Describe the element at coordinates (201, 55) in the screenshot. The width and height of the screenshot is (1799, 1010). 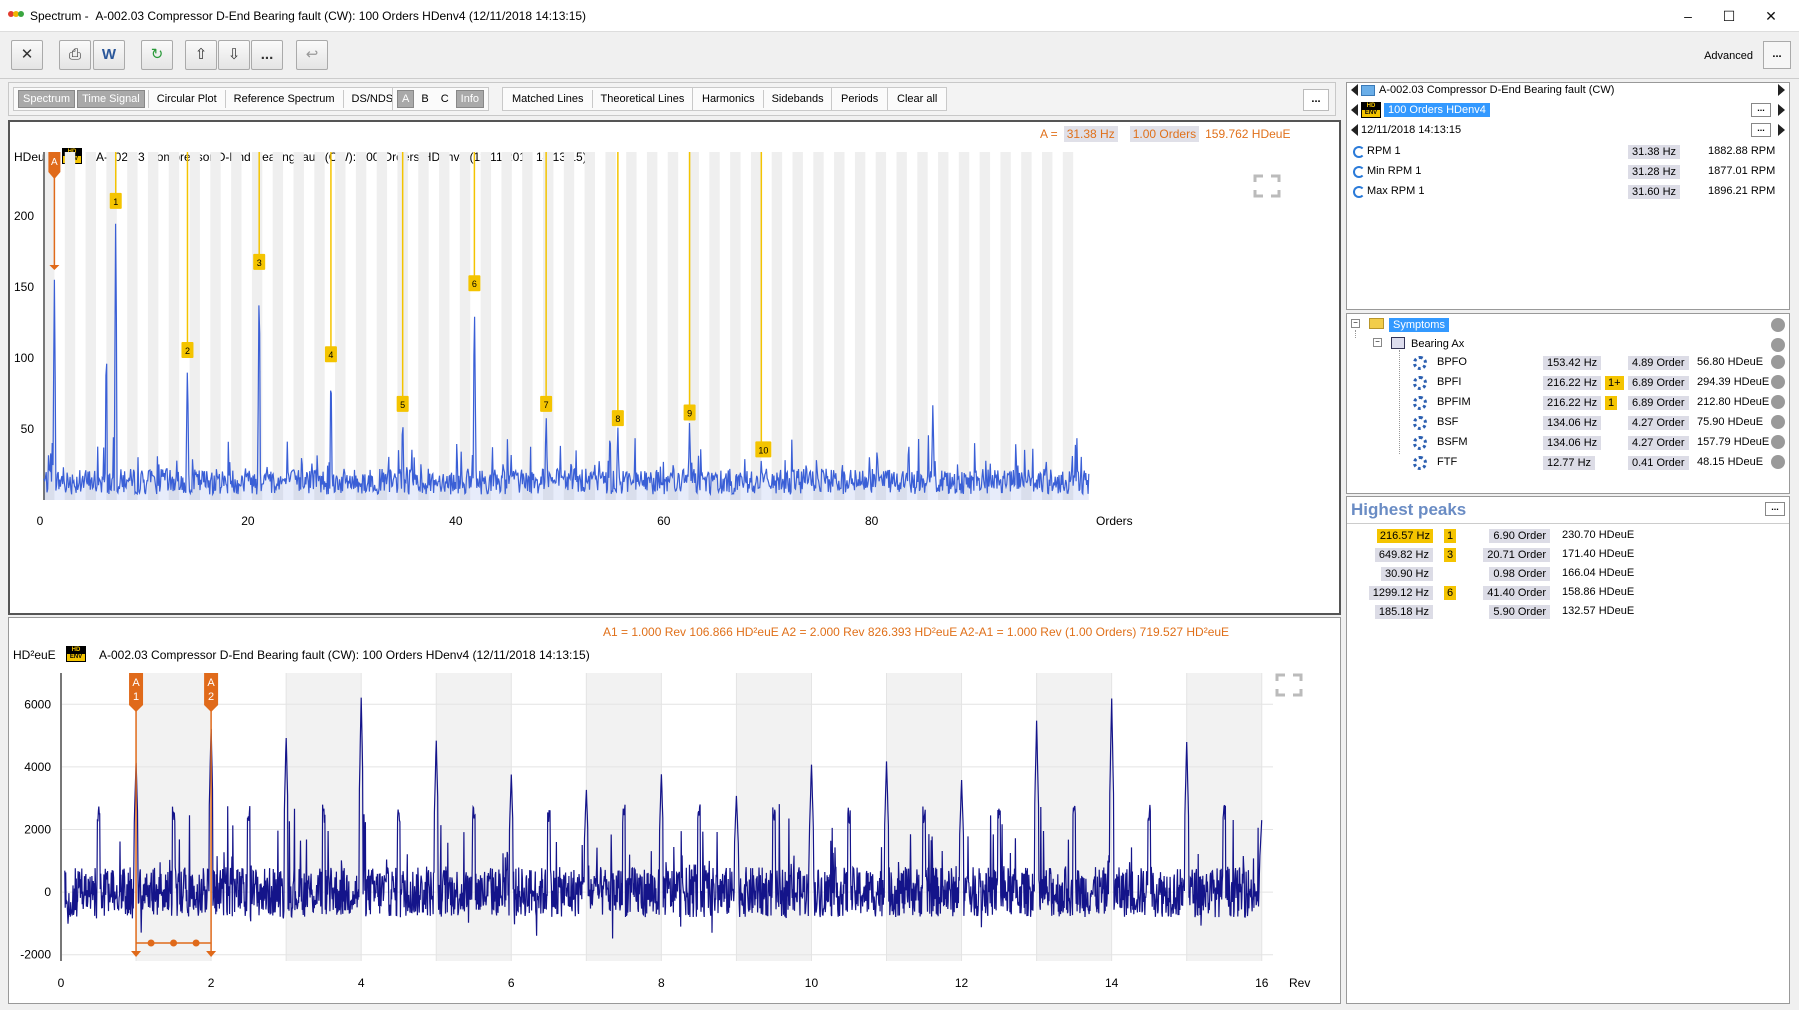
I see `arrow-up-icon: ⇧` at that location.